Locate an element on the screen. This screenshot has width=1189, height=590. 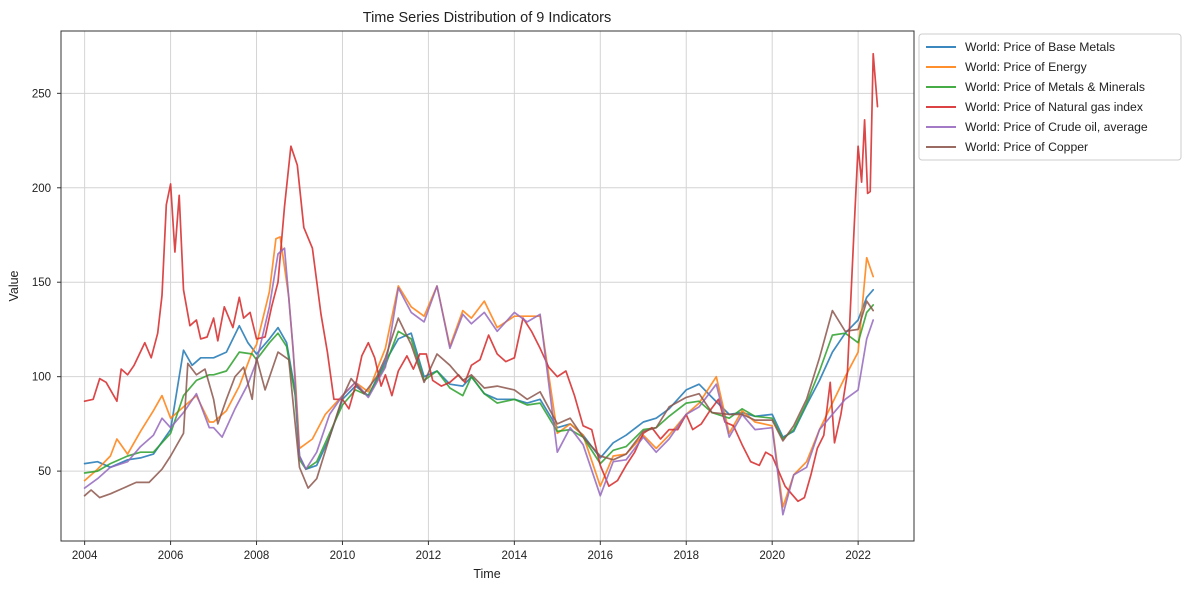
x-tick-label: 2022 is located at coordinates (858, 556).